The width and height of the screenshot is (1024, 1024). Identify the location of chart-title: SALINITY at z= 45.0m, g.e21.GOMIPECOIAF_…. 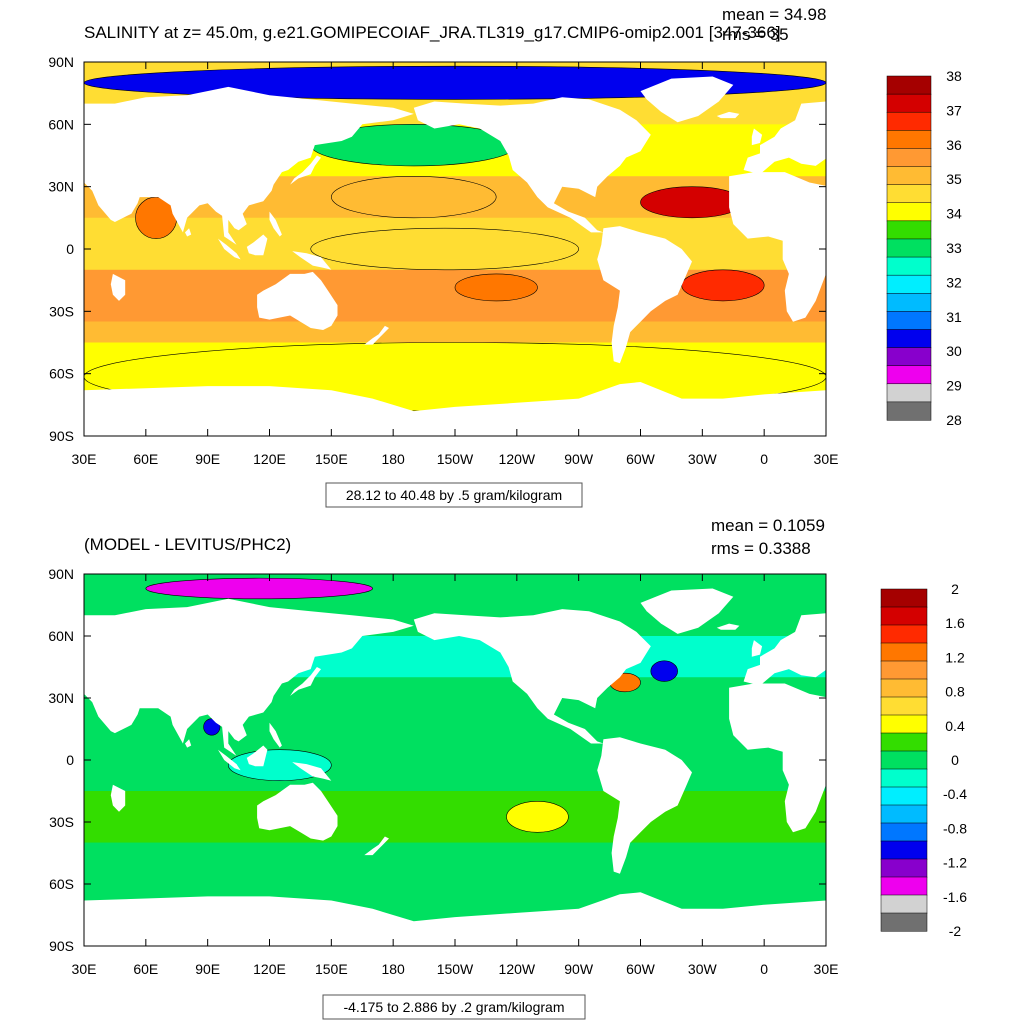
(432, 32).